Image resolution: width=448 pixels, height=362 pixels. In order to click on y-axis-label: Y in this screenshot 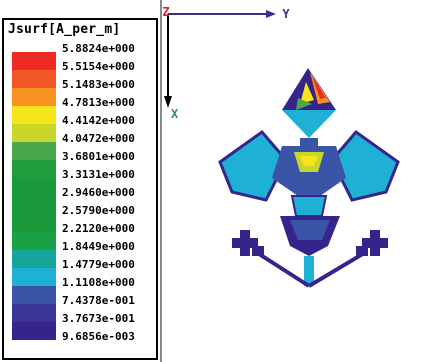, I will do `click(286, 14)`.